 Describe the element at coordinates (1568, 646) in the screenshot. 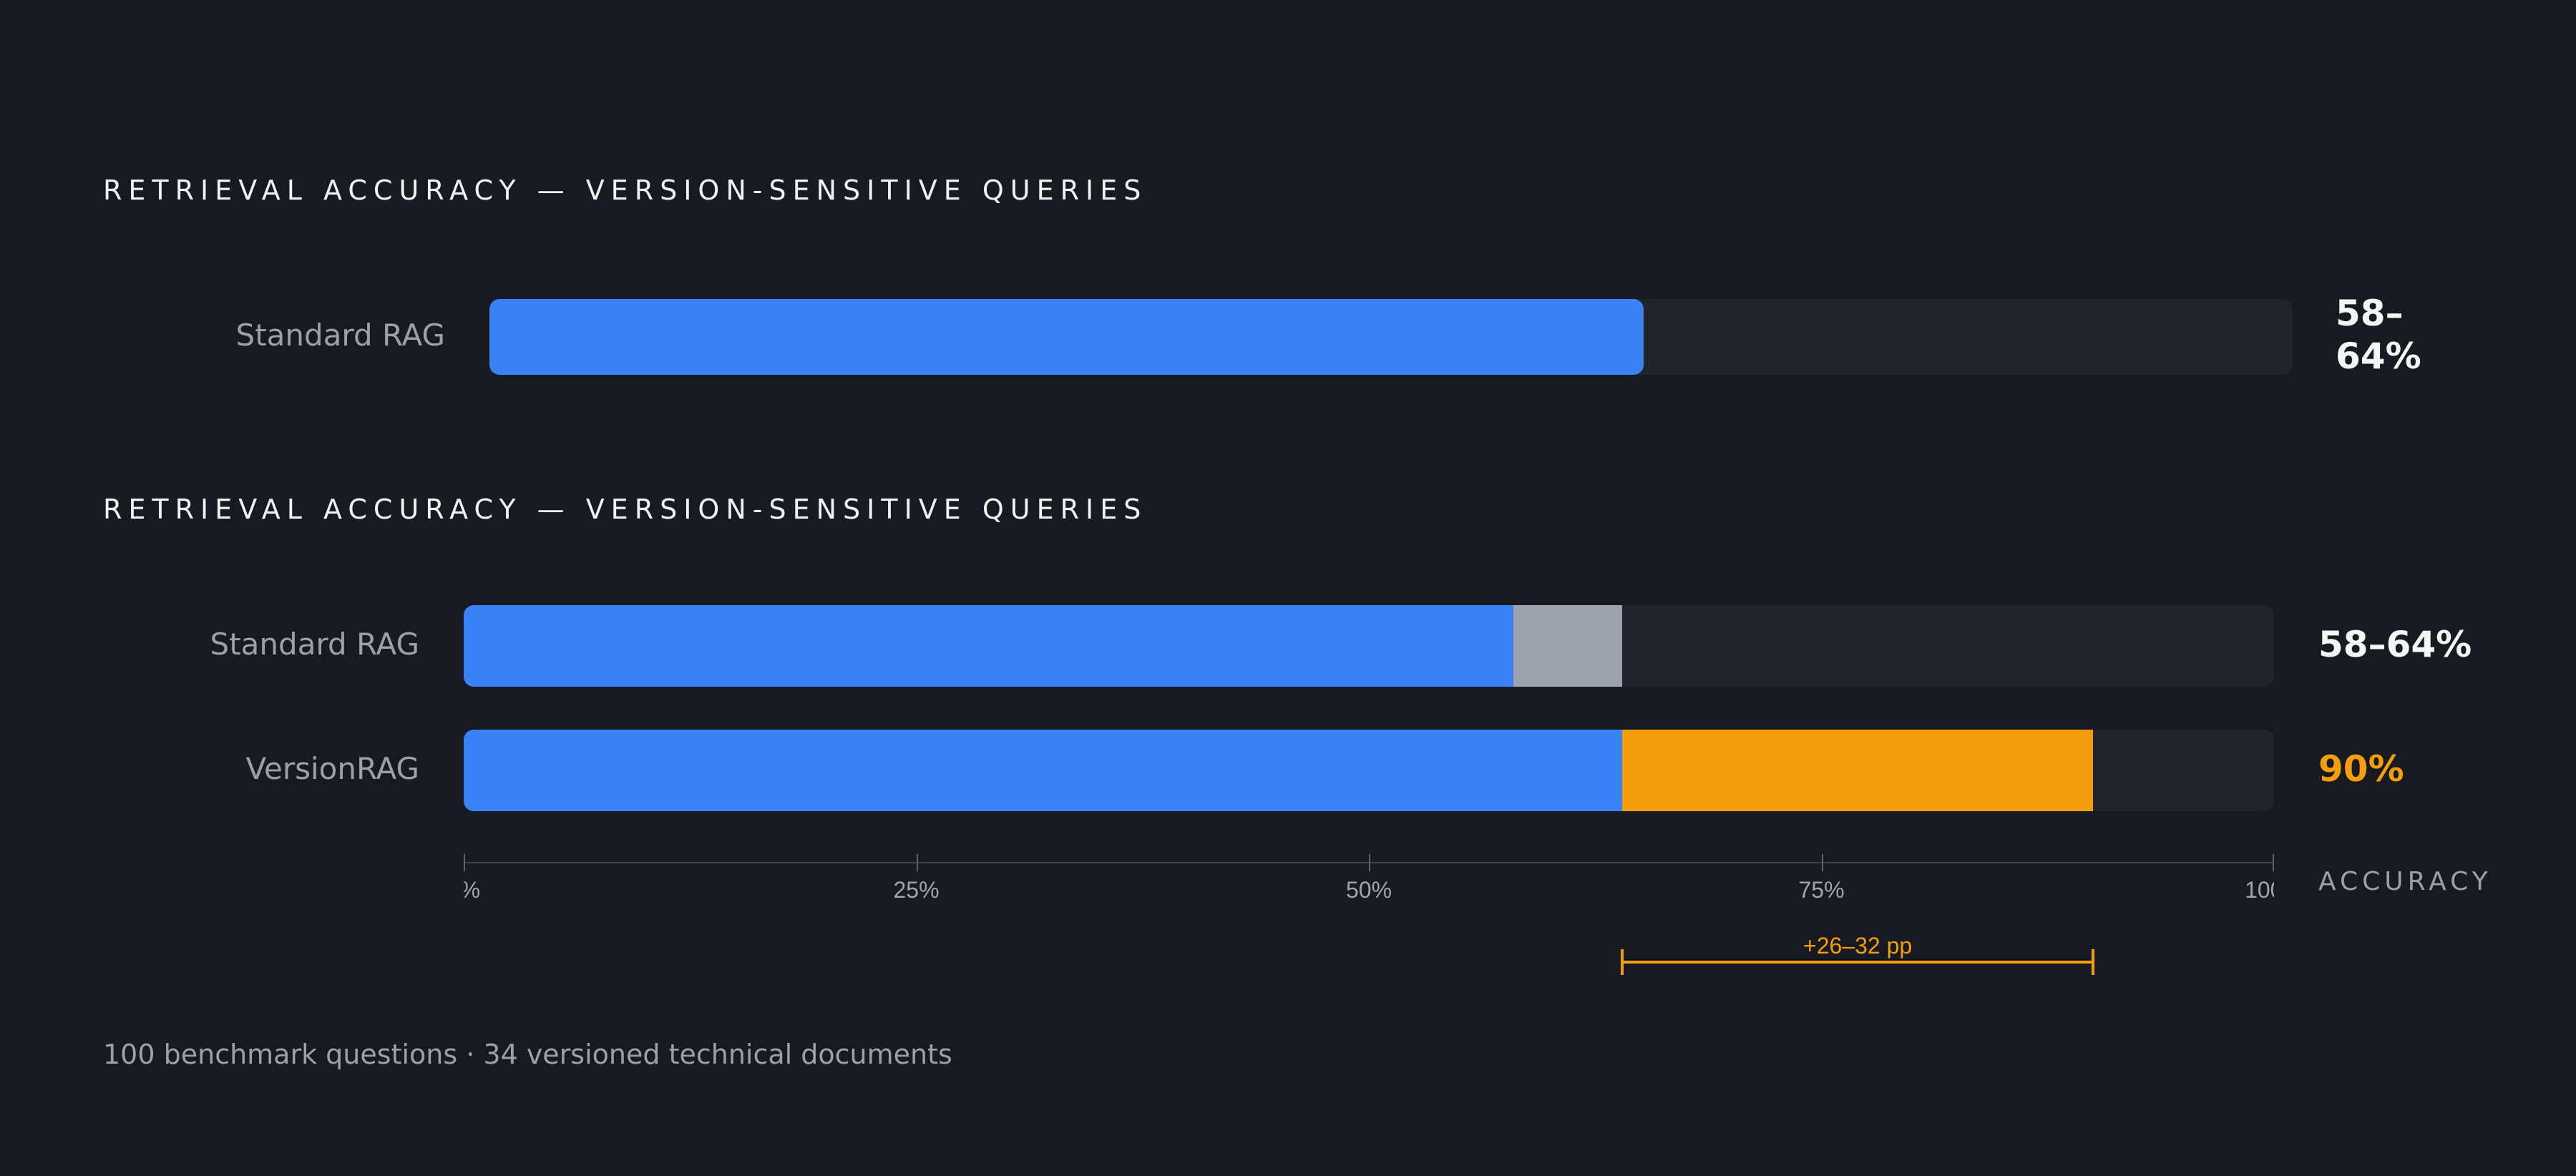

I see `chart-2-standard-rag-range-segment` at that location.